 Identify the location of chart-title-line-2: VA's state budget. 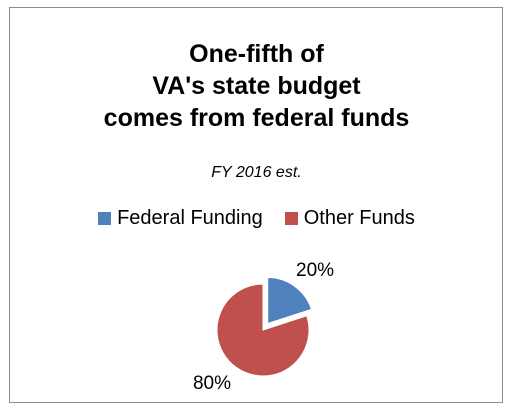
(256, 86).